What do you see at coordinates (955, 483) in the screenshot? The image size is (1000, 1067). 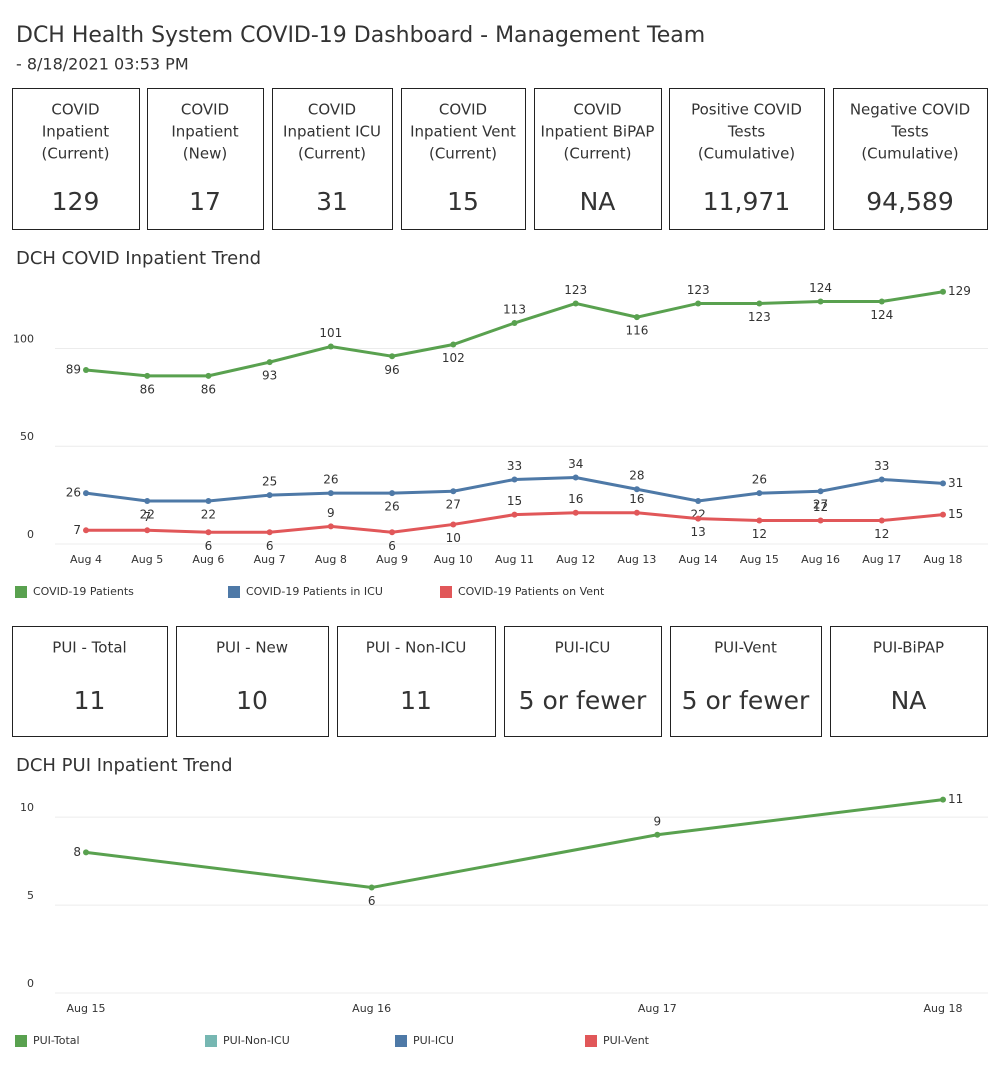 I see `data-label: 31` at bounding box center [955, 483].